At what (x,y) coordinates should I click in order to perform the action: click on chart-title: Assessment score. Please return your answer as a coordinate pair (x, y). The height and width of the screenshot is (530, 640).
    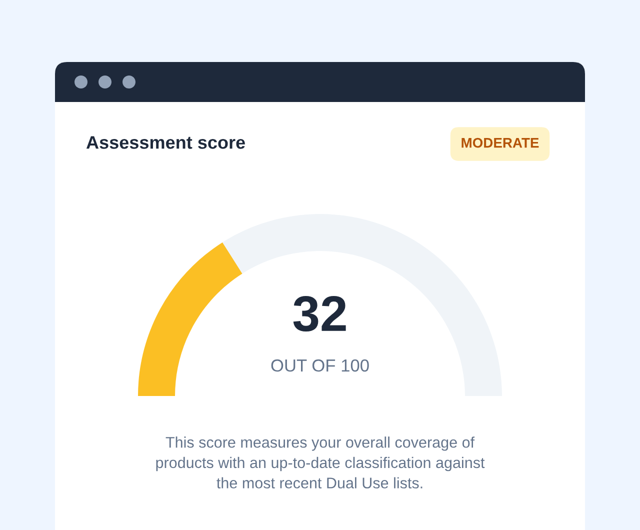
    Looking at the image, I should click on (165, 142).